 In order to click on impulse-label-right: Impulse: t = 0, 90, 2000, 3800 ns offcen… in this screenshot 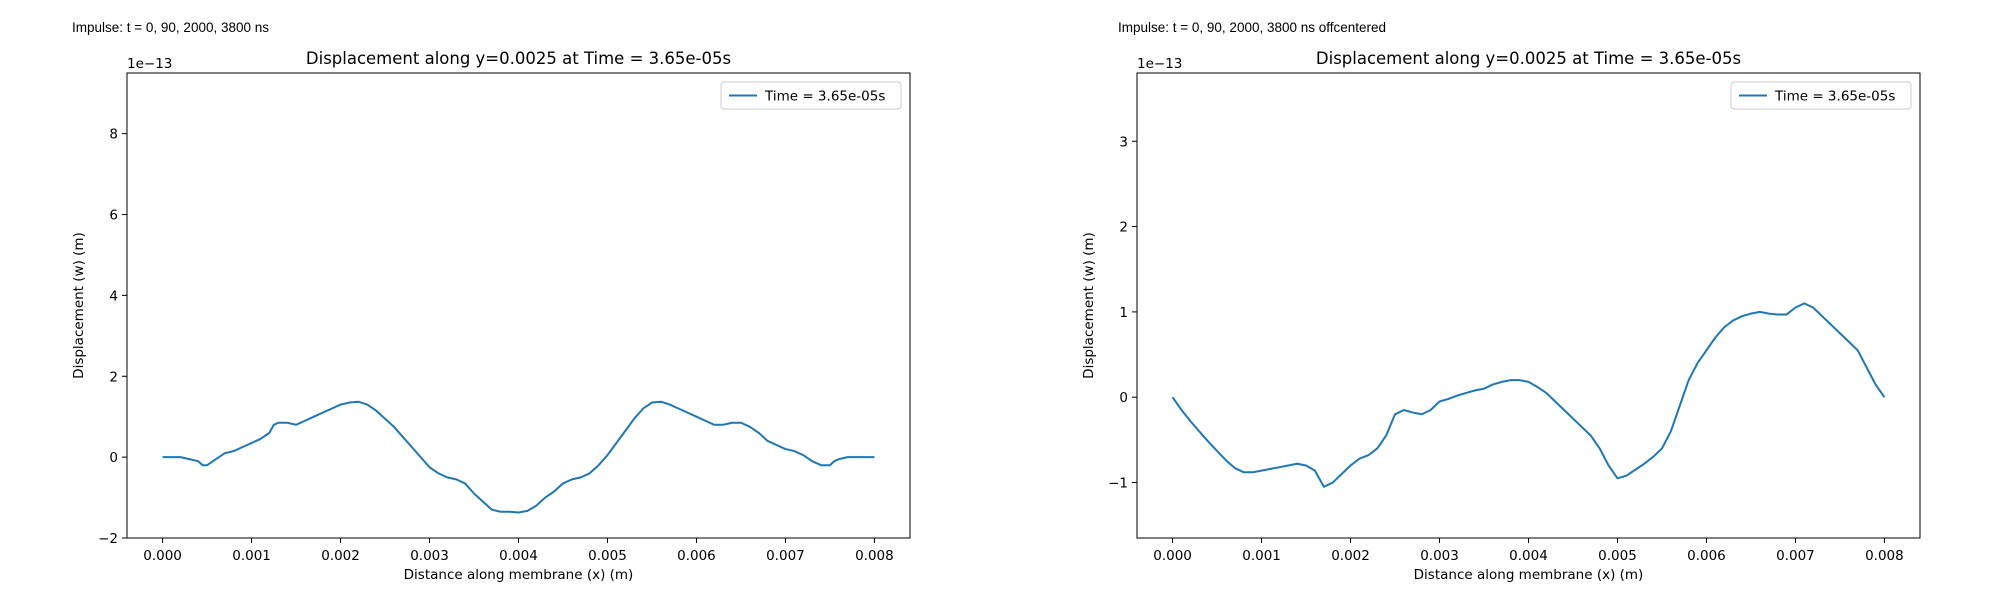, I will do `click(1252, 27)`.